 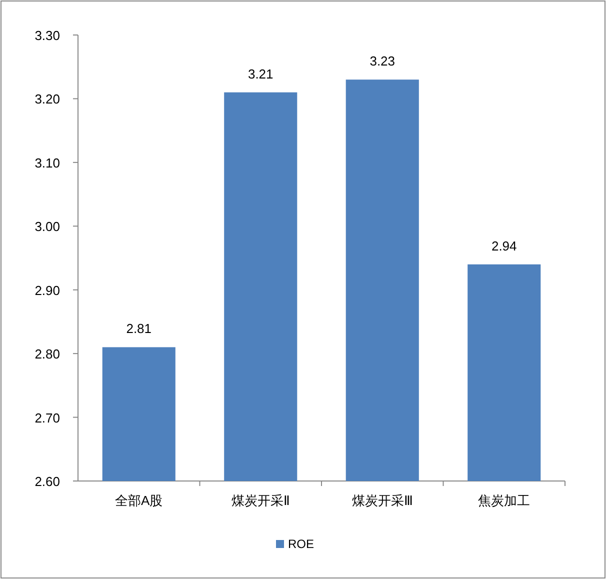 What do you see at coordinates (504, 500) in the screenshot?
I see `x-tick-label: 焦炭加工` at bounding box center [504, 500].